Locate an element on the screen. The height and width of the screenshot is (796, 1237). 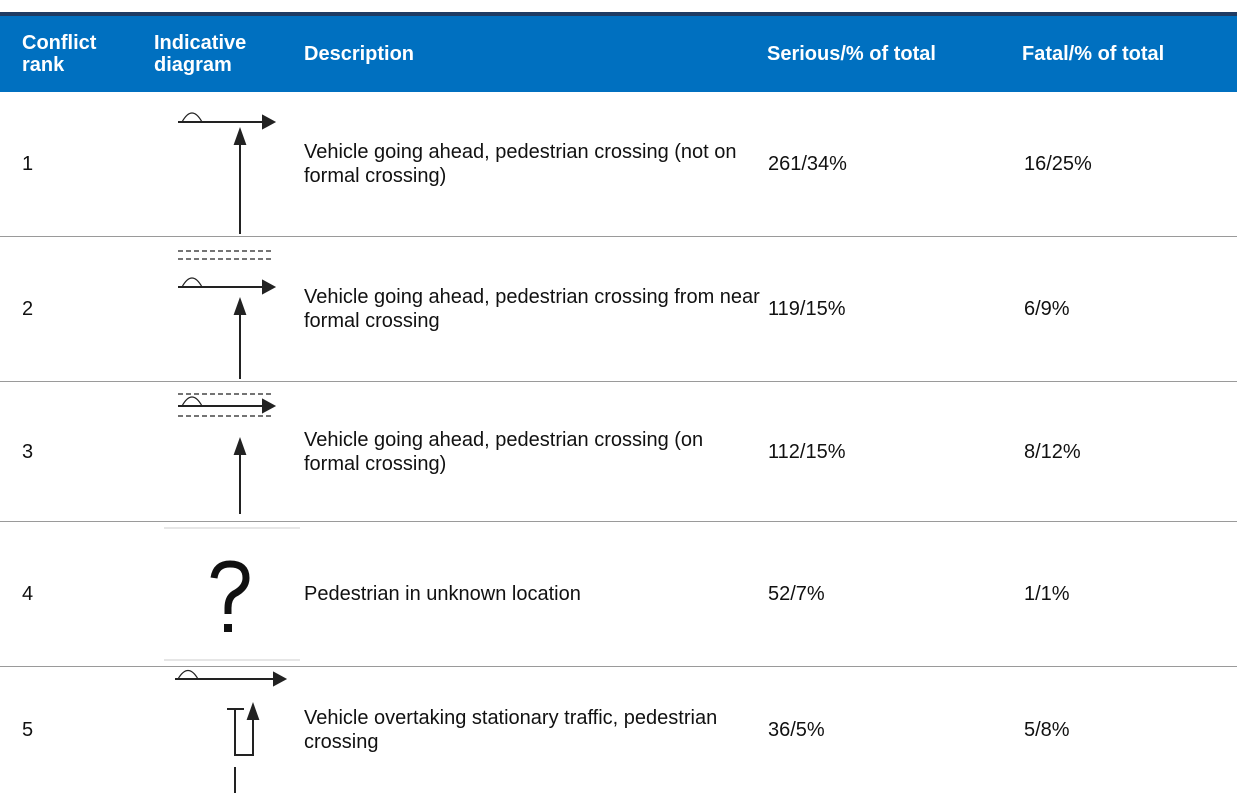
serious-cell: 119/15% is located at coordinates (885, 309).